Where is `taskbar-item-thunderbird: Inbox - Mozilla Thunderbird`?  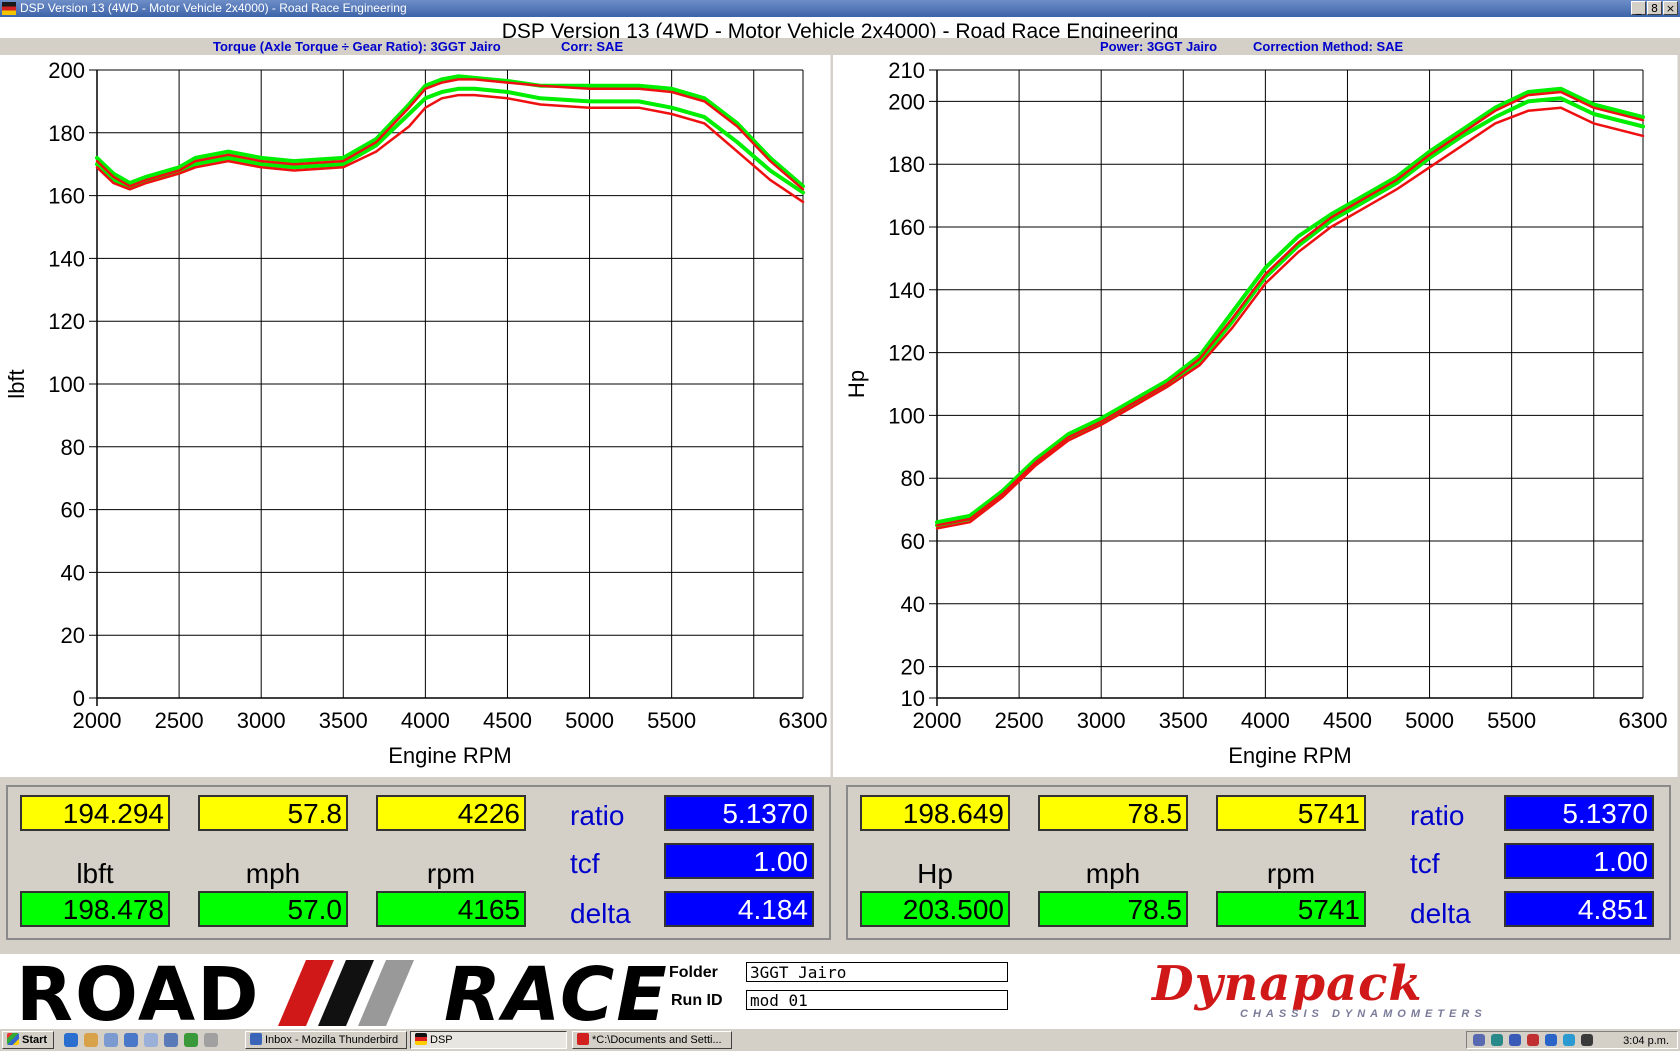 taskbar-item-thunderbird: Inbox - Mozilla Thunderbird is located at coordinates (326, 1040).